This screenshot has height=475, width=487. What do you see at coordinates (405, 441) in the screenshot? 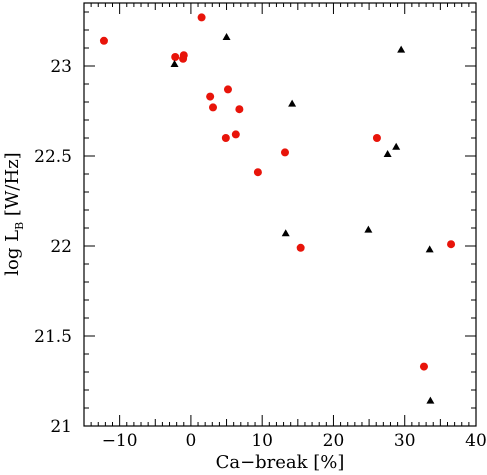
I see `x-tick-label: 30` at bounding box center [405, 441].